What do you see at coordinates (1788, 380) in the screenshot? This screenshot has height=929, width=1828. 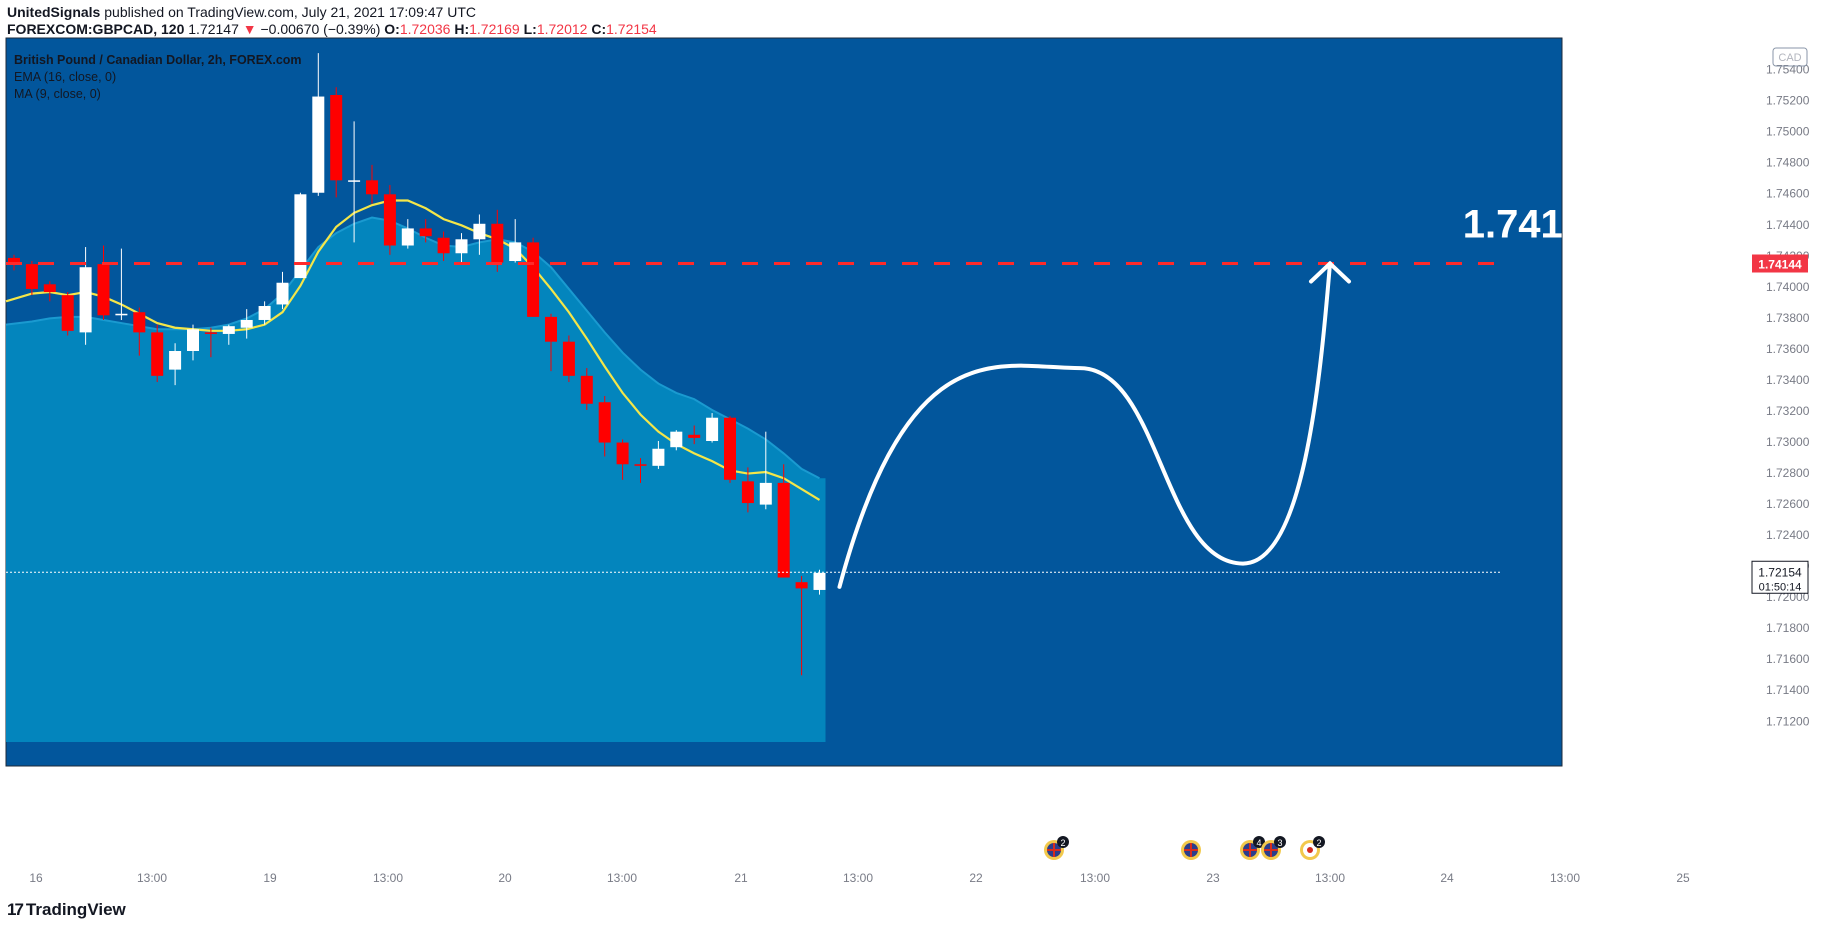 I see `y-tick-label: 1.73400` at bounding box center [1788, 380].